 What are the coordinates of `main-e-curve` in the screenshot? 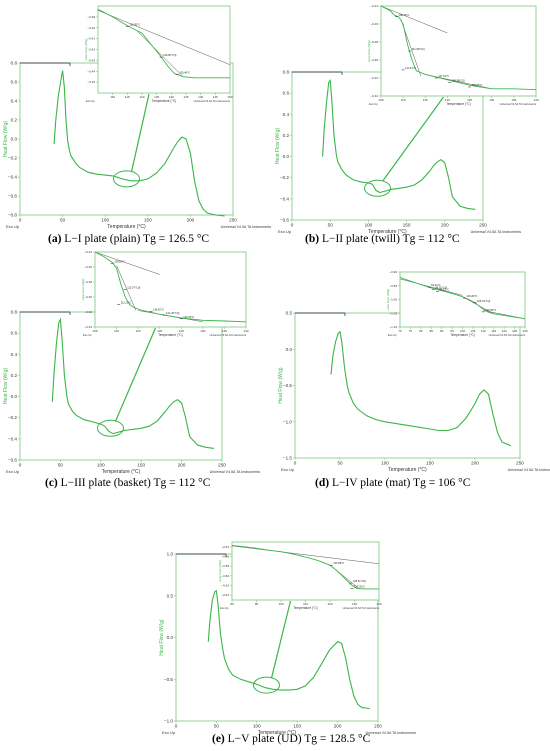 It's located at (288, 649).